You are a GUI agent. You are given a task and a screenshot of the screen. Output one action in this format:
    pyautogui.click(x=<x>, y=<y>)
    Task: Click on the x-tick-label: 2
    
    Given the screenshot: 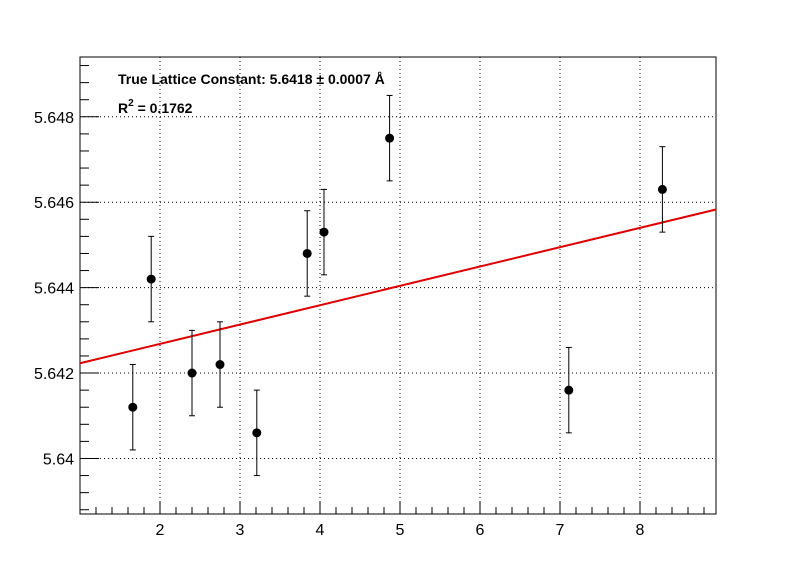 What is the action you would take?
    pyautogui.click(x=160, y=530)
    